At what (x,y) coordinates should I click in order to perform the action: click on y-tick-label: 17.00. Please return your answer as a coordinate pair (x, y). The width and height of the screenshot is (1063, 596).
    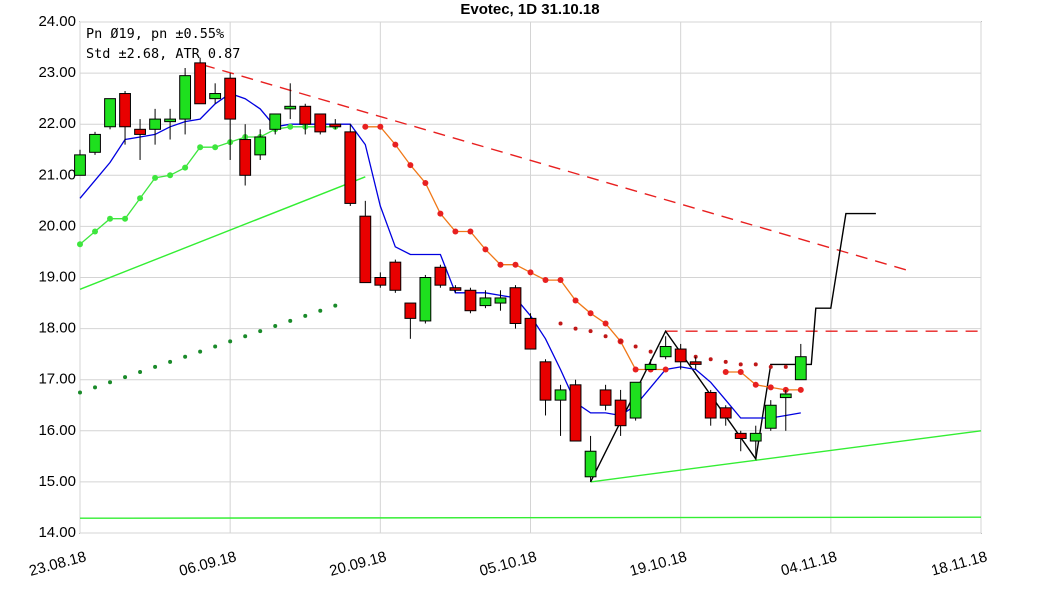
    Looking at the image, I should click on (57, 379).